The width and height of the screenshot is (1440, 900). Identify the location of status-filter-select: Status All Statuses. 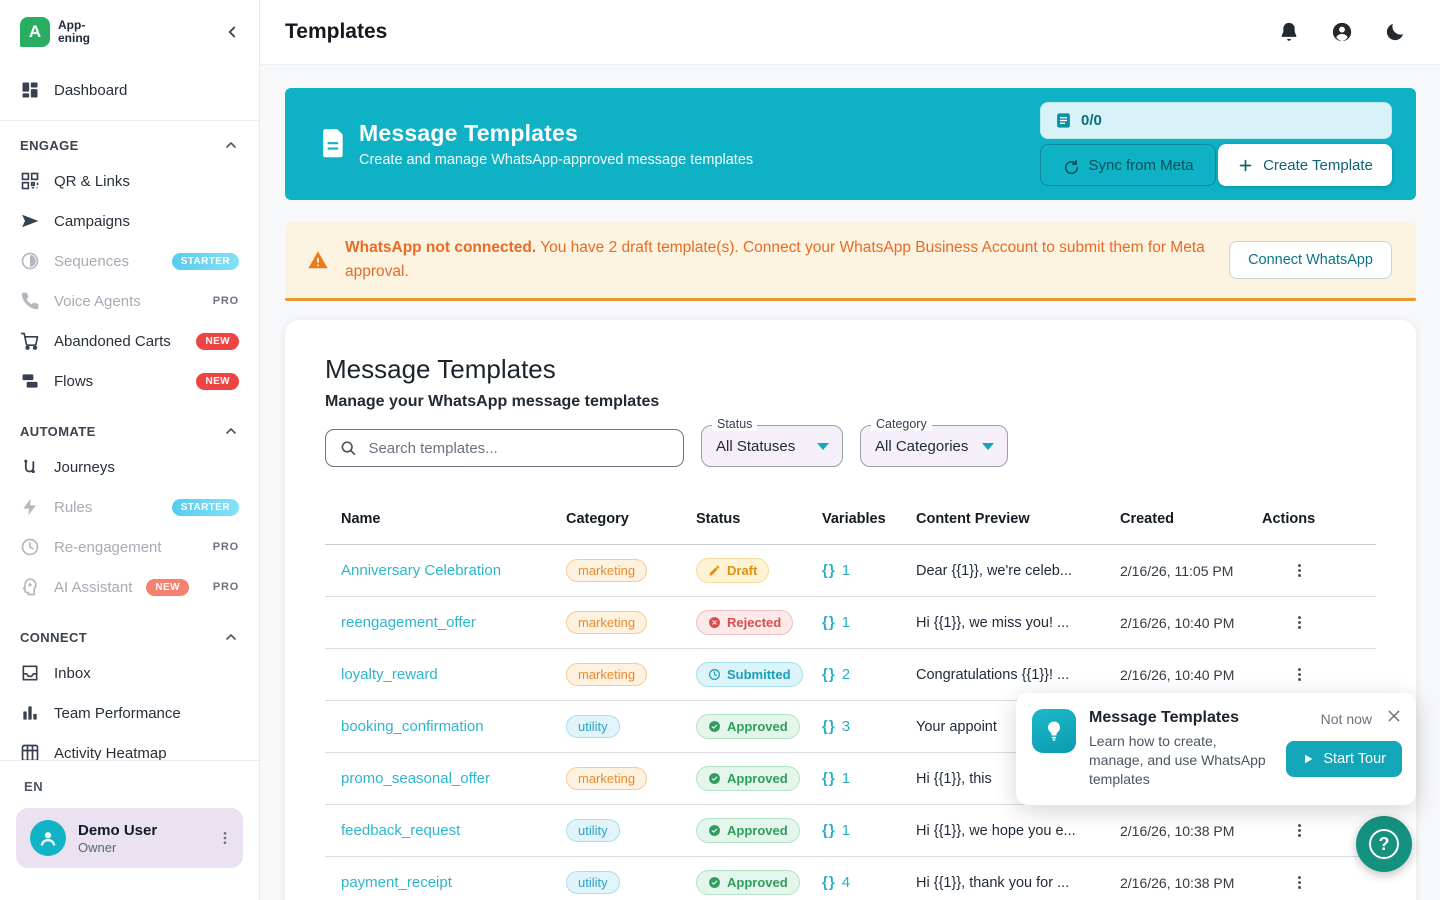
(772, 442).